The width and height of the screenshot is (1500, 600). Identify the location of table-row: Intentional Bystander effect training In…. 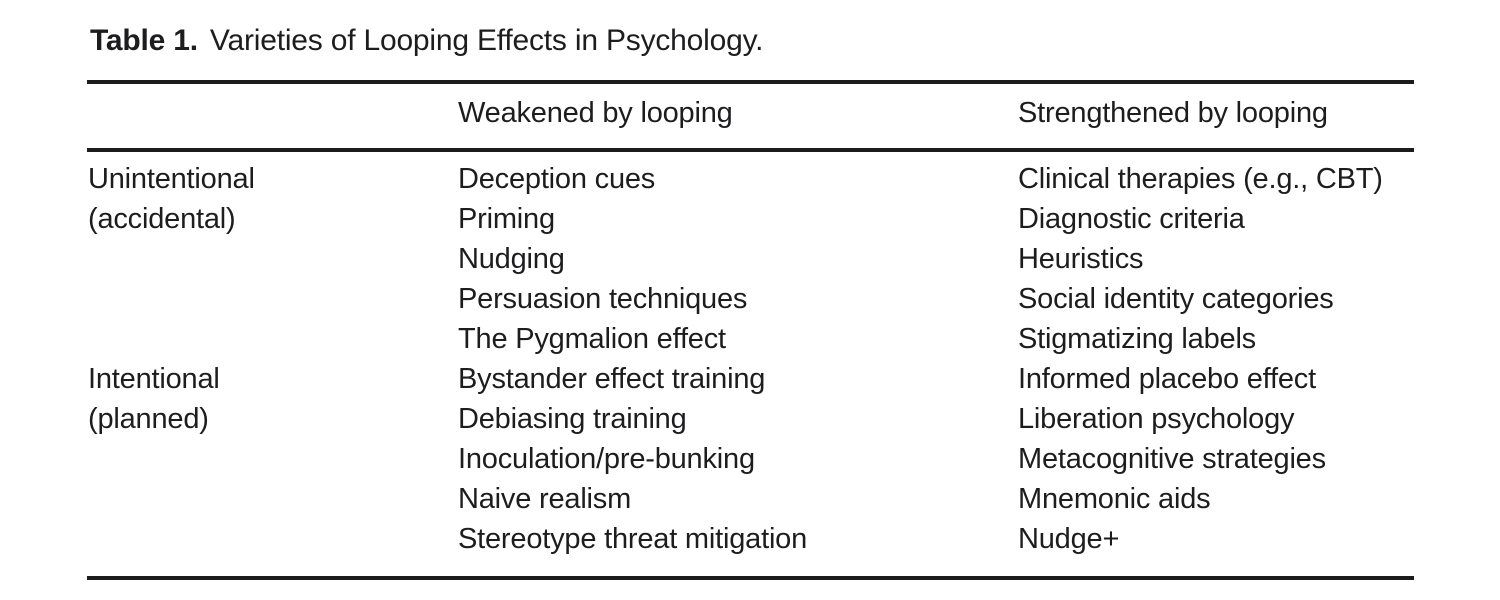
(750, 379).